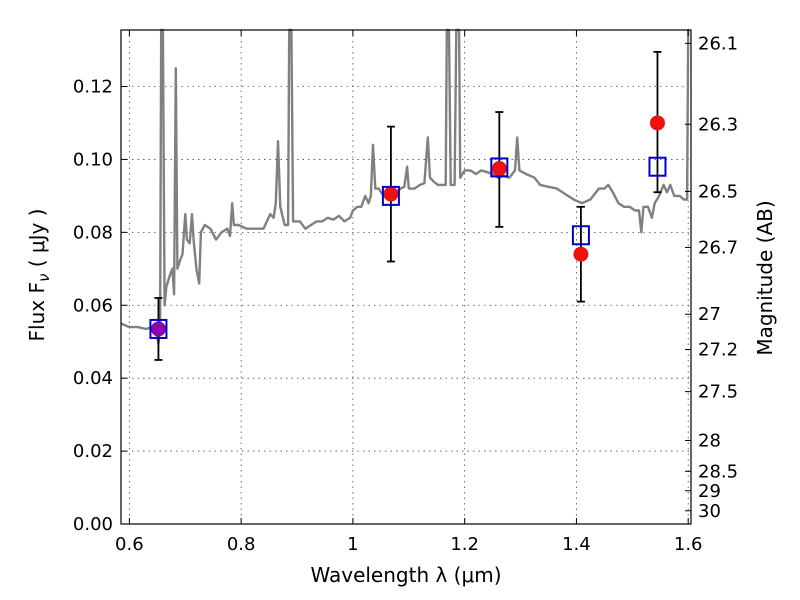  I want to click on x-axis-label: Wavelength λ (μm), so click(405, 575).